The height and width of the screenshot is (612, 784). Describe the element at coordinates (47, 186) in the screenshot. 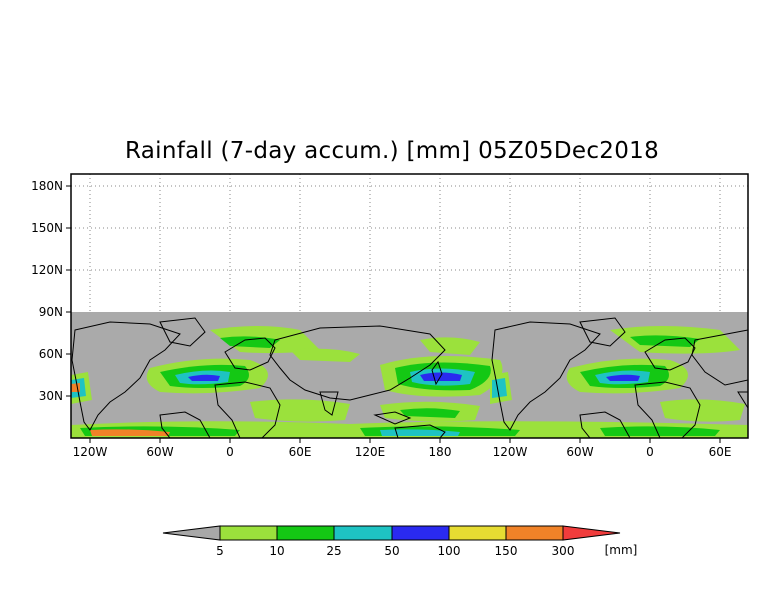

I see `y-tick-label: 180N` at that location.